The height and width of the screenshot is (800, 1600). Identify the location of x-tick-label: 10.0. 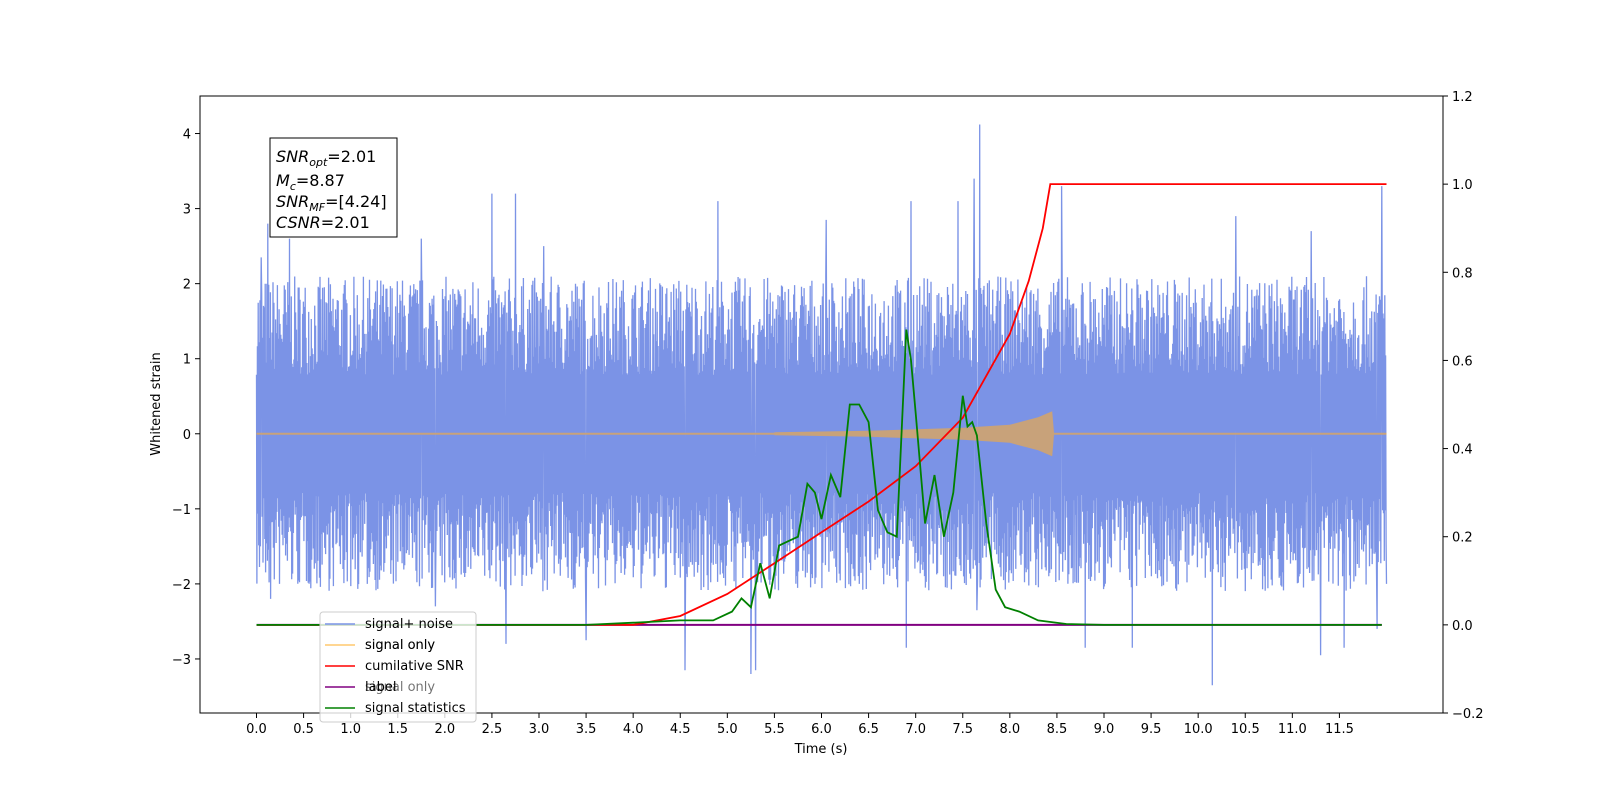
(1198, 729).